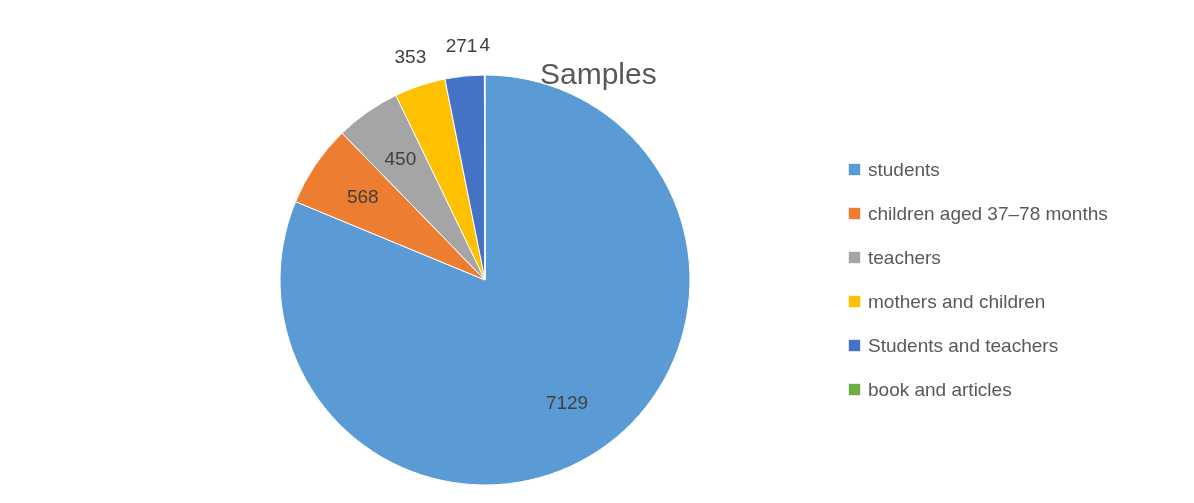 This screenshot has height=503, width=1194. Describe the element at coordinates (410, 57) in the screenshot. I see `data-label: 353` at that location.